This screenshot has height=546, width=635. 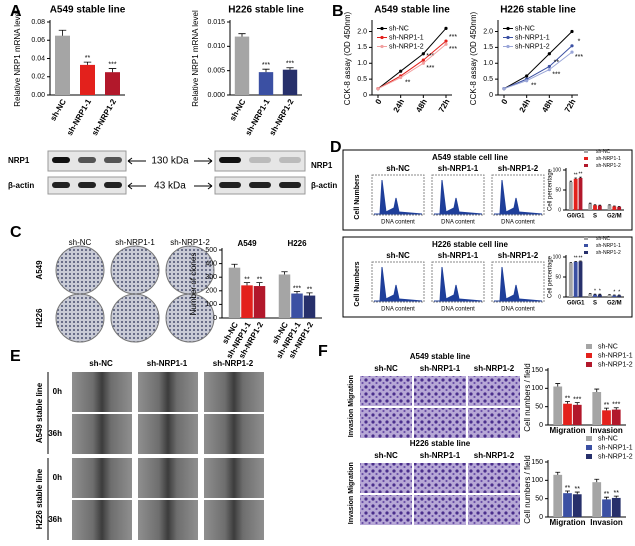 I want to click on x-tick-label: 0, so click(x=505, y=101).